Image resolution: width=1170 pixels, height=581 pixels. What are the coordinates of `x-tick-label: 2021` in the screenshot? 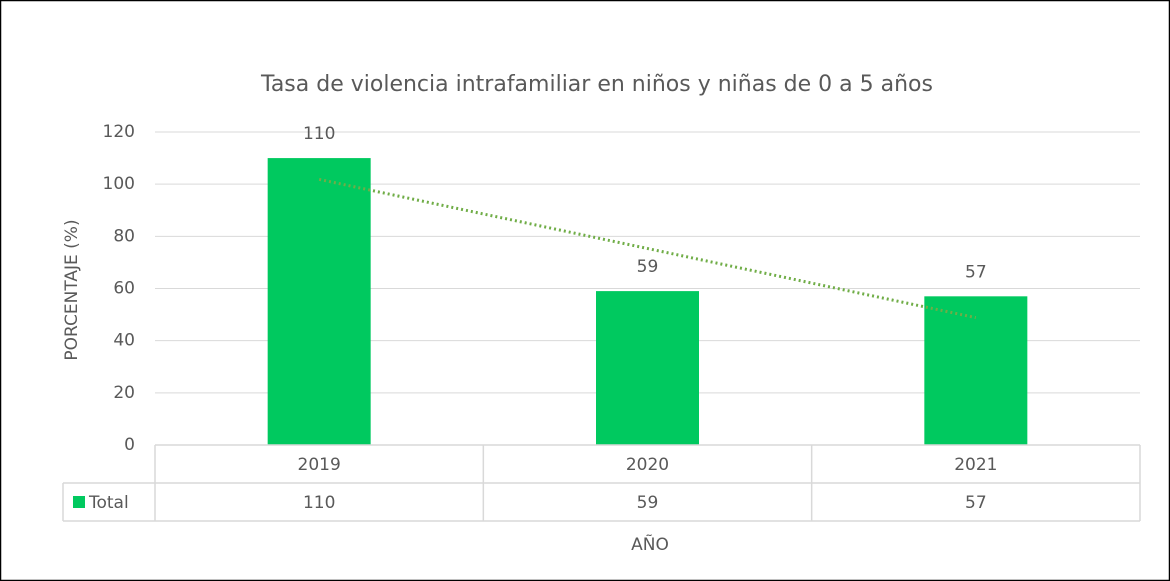 It's located at (975, 465).